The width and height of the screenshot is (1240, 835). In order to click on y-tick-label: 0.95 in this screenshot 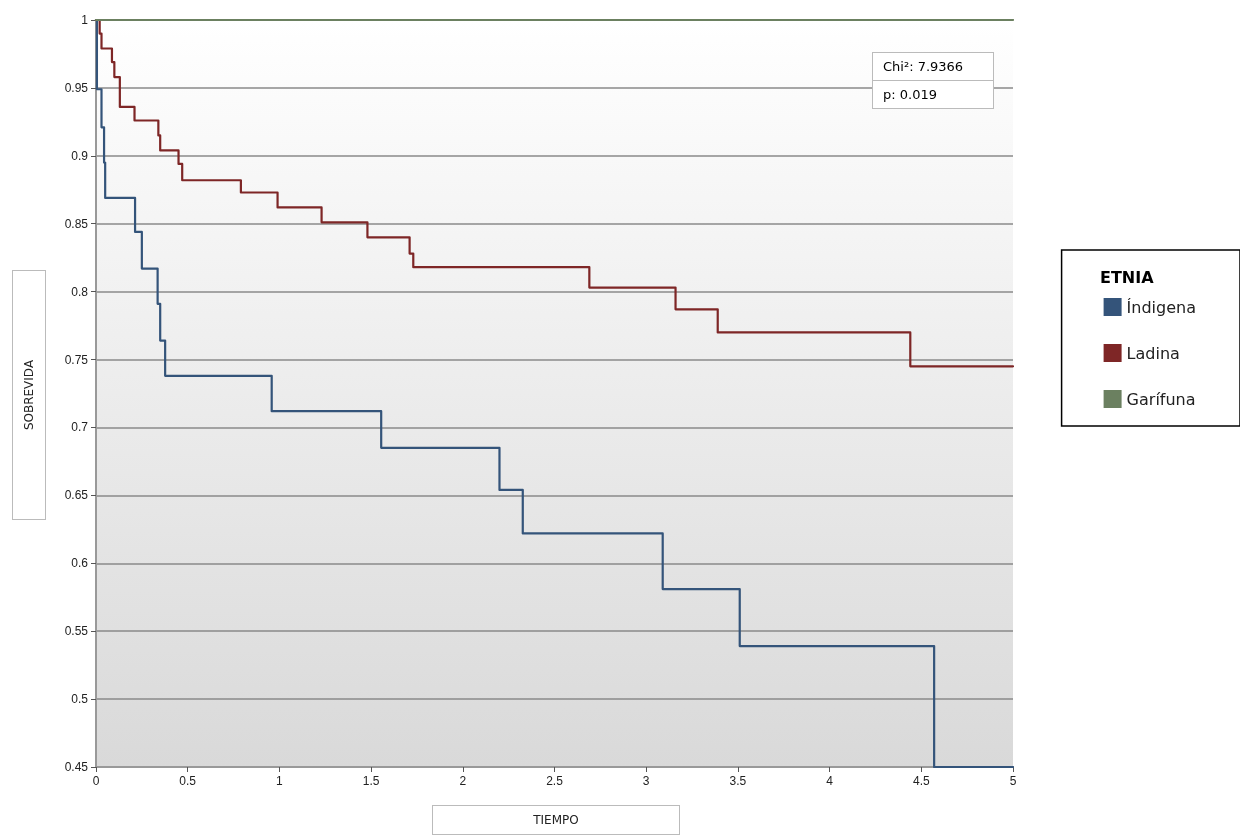, I will do `click(76, 87)`.